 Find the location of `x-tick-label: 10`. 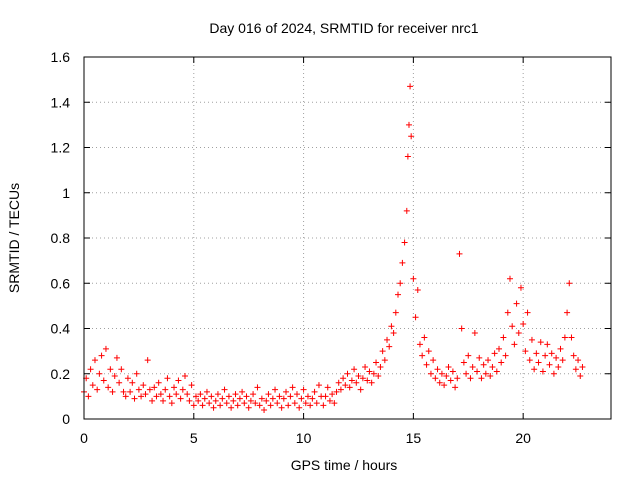

x-tick-label: 10 is located at coordinates (304, 438).